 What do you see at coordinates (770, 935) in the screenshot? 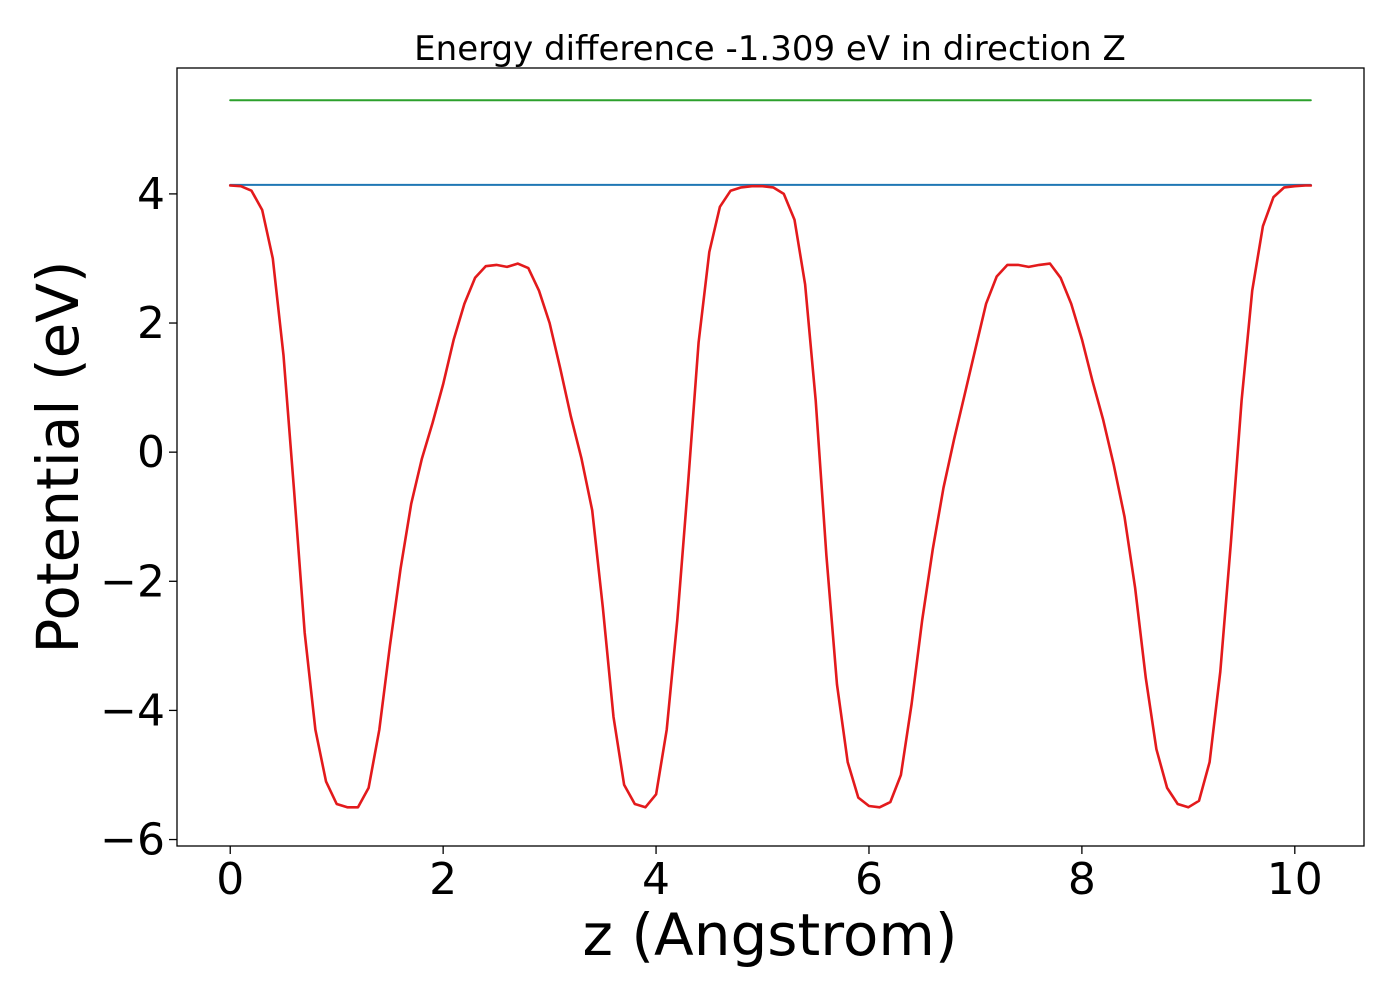
I see `x-axis-label: z (Angstrom)` at bounding box center [770, 935].